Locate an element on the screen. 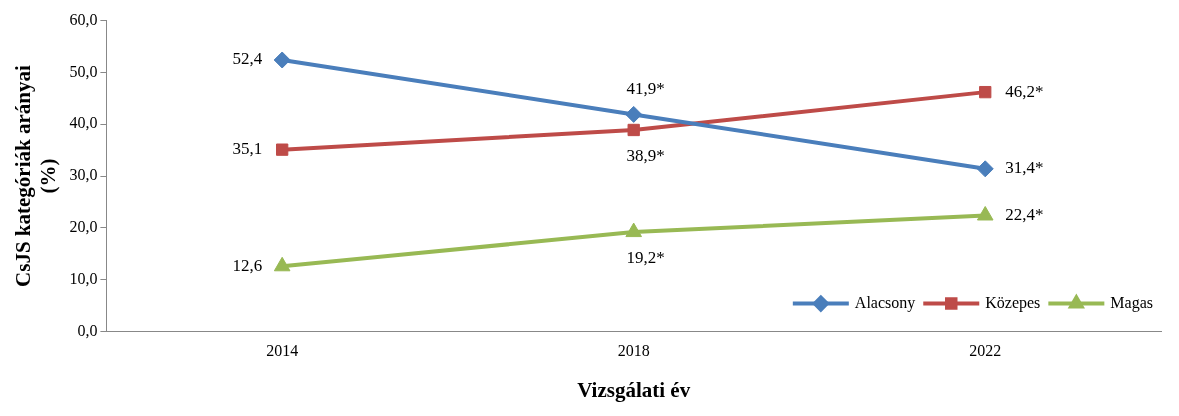 This screenshot has height=416, width=1179. y-tick-label: 30,0 is located at coordinates (83, 175).